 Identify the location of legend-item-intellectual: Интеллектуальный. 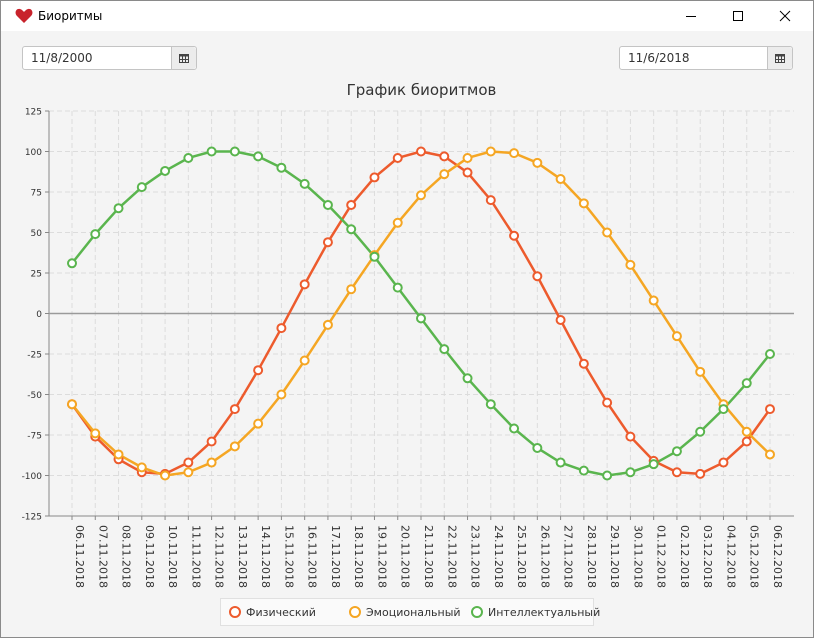
(535, 612).